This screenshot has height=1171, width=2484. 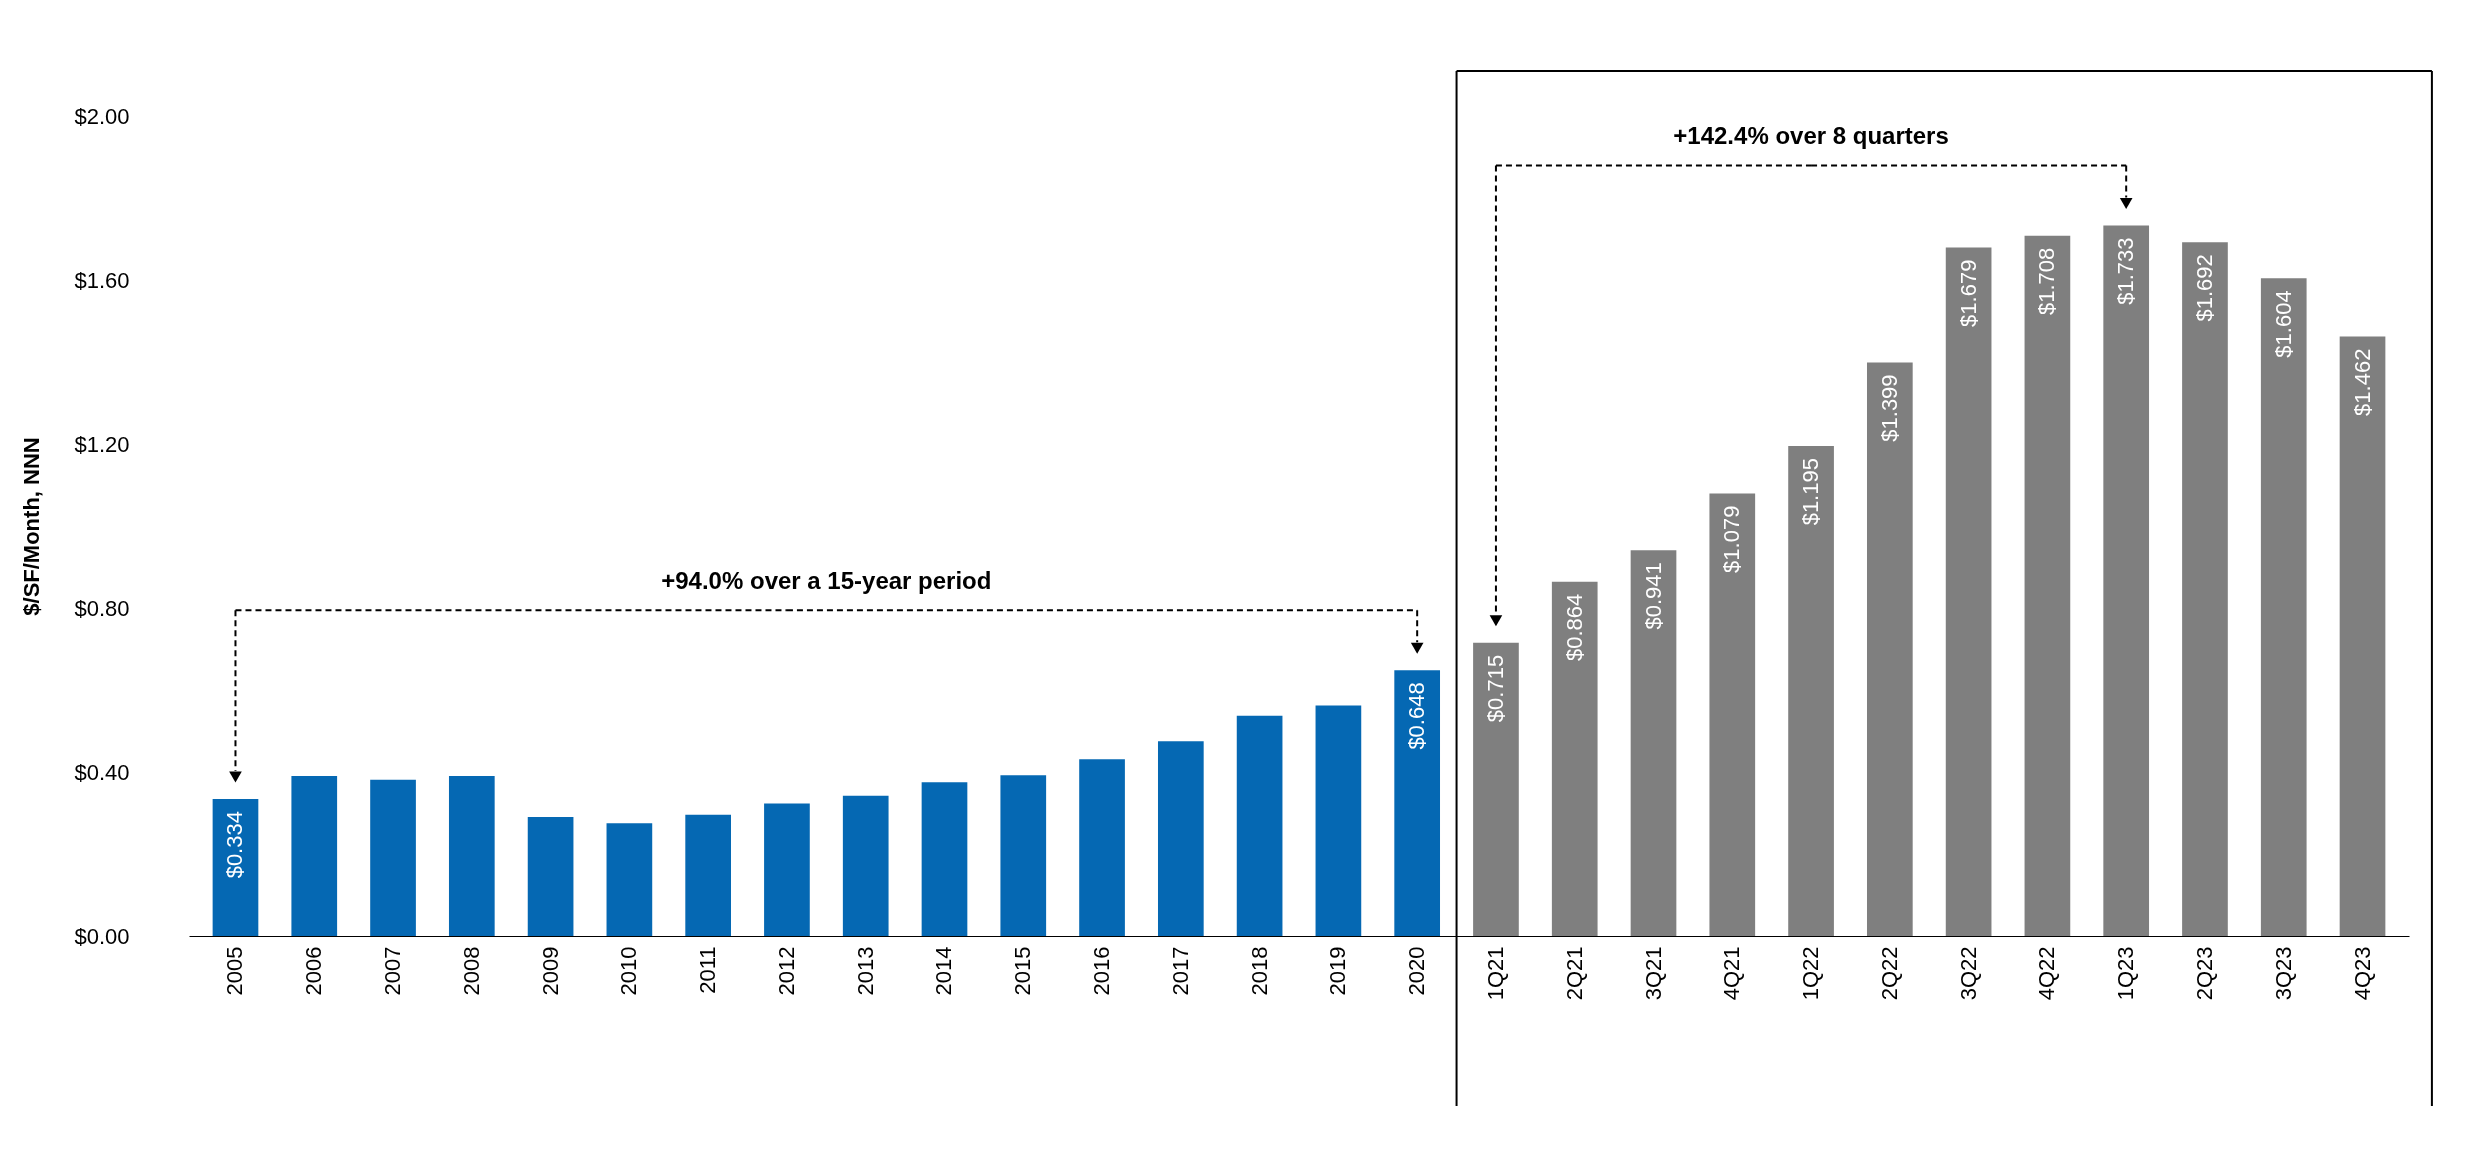 What do you see at coordinates (1574, 627) in the screenshot?
I see `data-label: $0.864` at bounding box center [1574, 627].